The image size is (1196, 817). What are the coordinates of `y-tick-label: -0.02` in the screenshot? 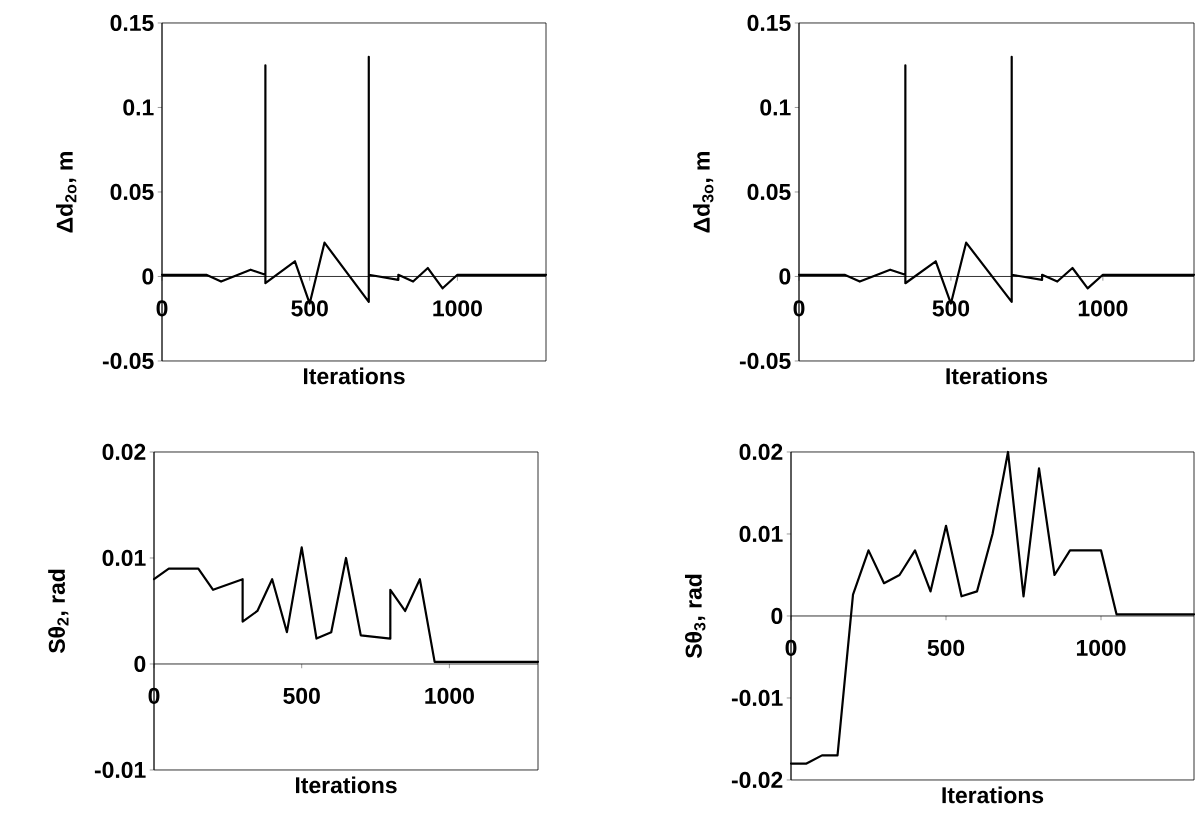 It's located at (757, 780).